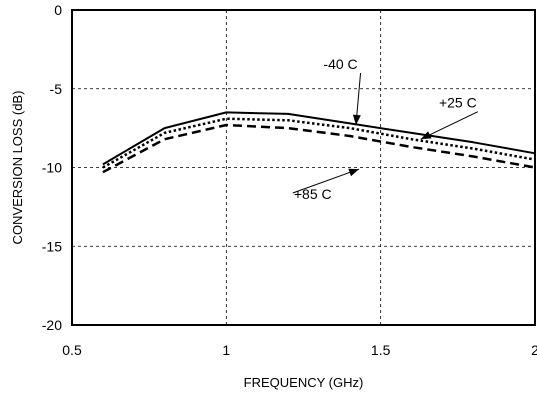  What do you see at coordinates (340, 64) in the screenshot?
I see `annotation-label: -40 C` at bounding box center [340, 64].